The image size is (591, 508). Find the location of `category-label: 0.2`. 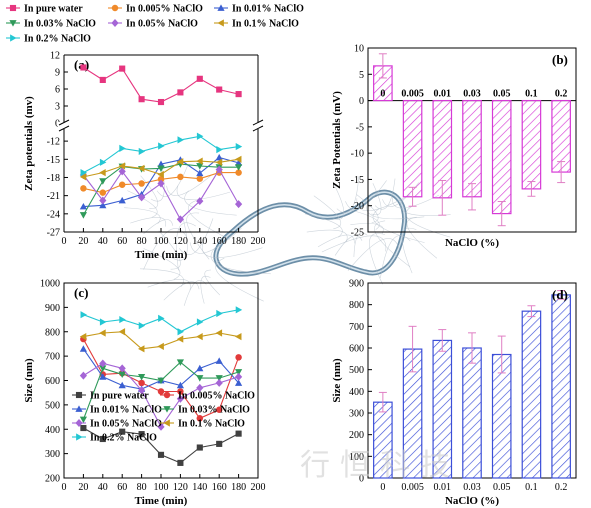

category-label: 0.2 is located at coordinates (561, 94).